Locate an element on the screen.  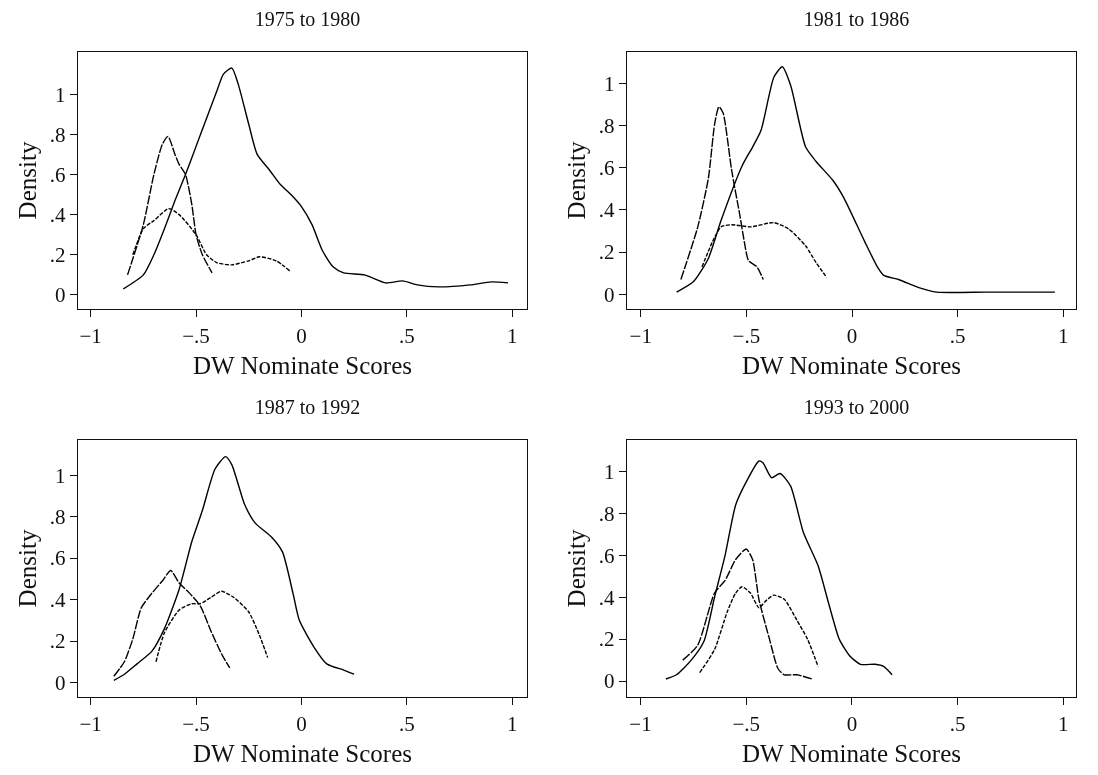
chart-title: 1981 to 1986 is located at coordinates (856, 18).